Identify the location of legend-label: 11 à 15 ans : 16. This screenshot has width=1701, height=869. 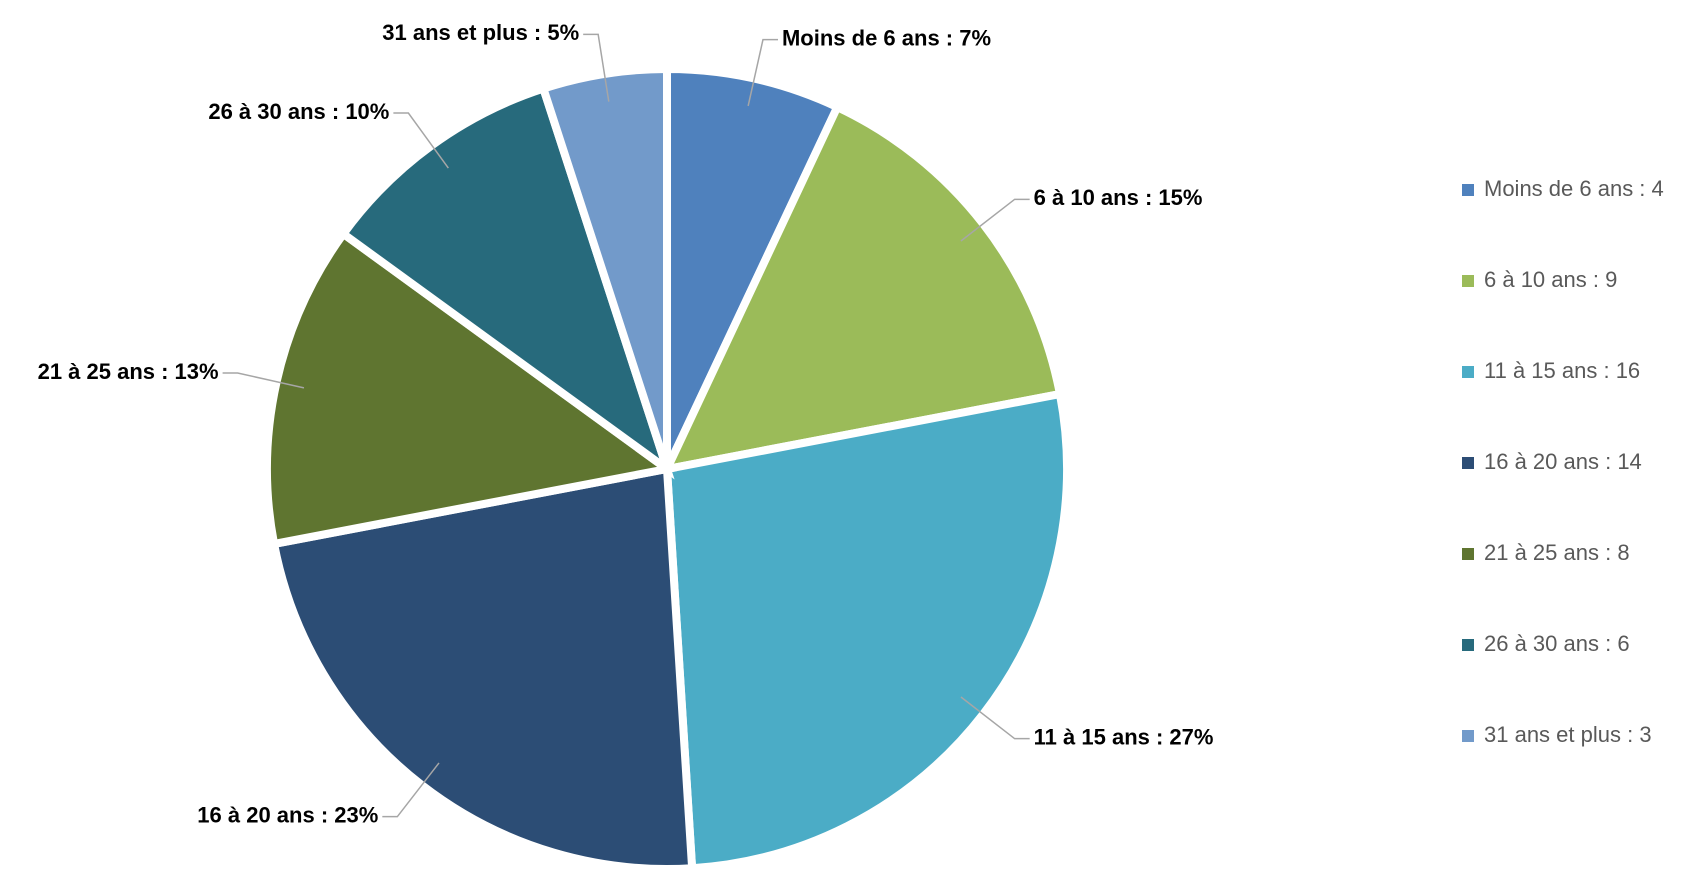
(1562, 370).